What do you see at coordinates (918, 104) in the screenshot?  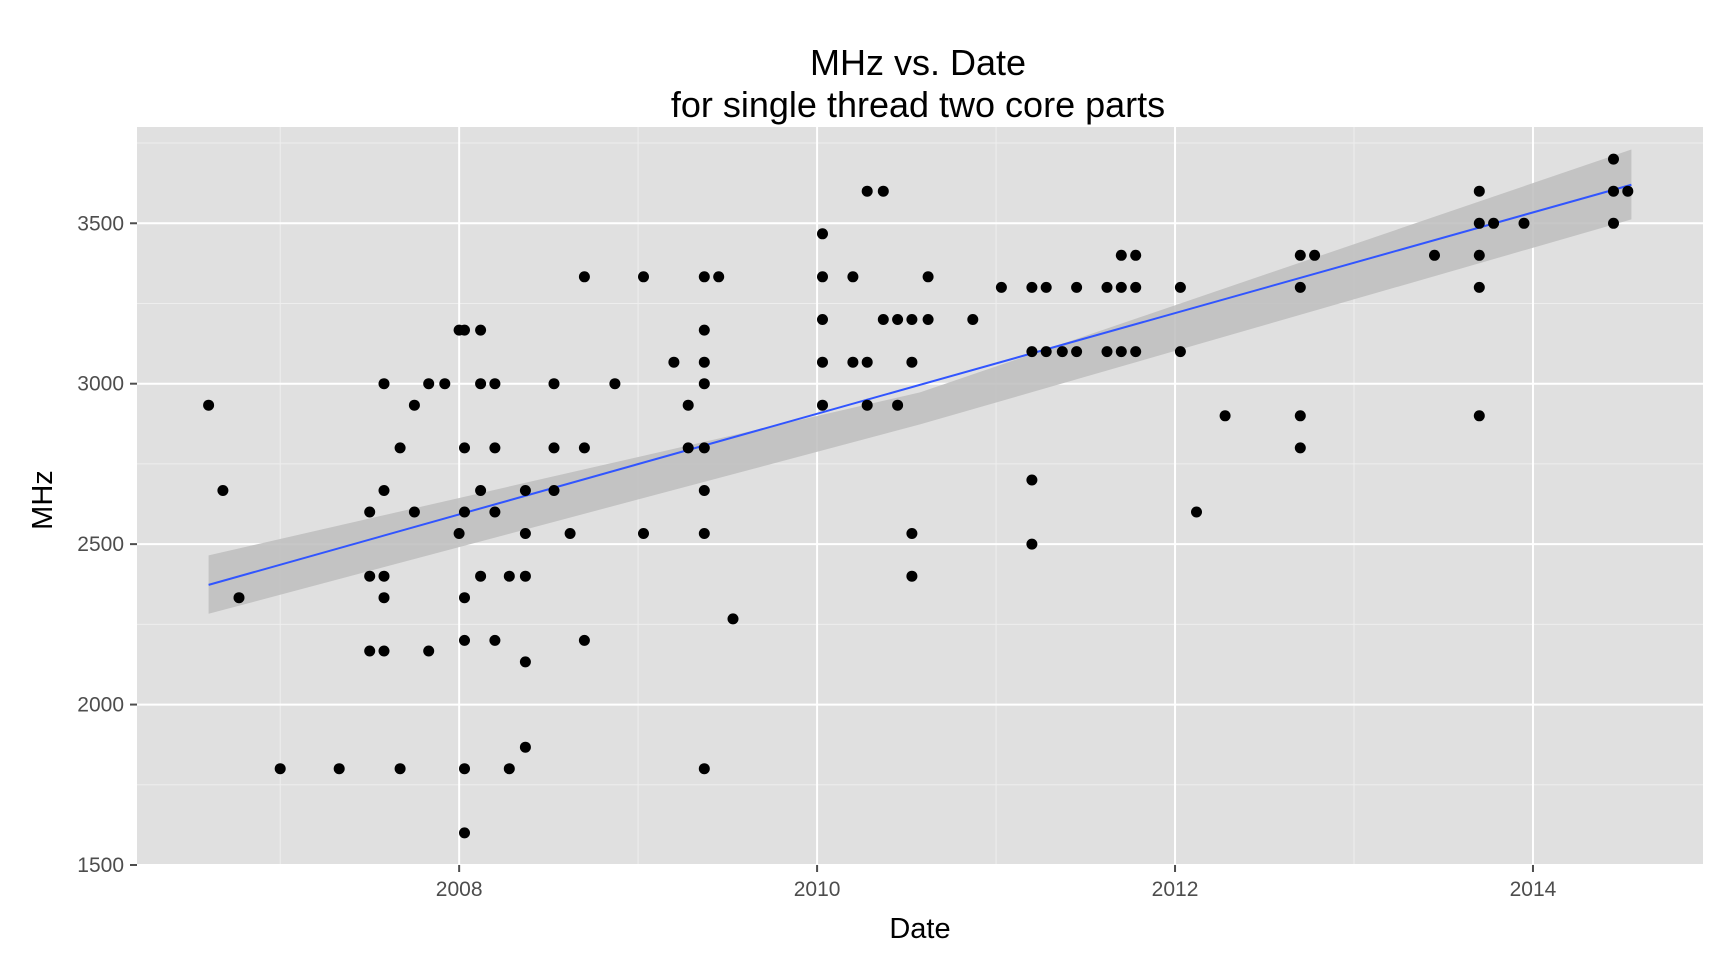 I see `chart-subtitle: for single thread two core parts` at bounding box center [918, 104].